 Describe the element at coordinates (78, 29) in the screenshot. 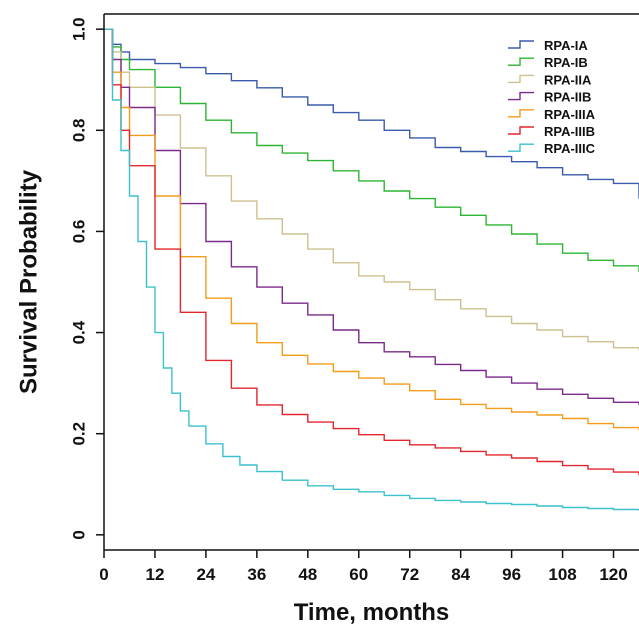

I see `y-tick-label: 1.0` at that location.